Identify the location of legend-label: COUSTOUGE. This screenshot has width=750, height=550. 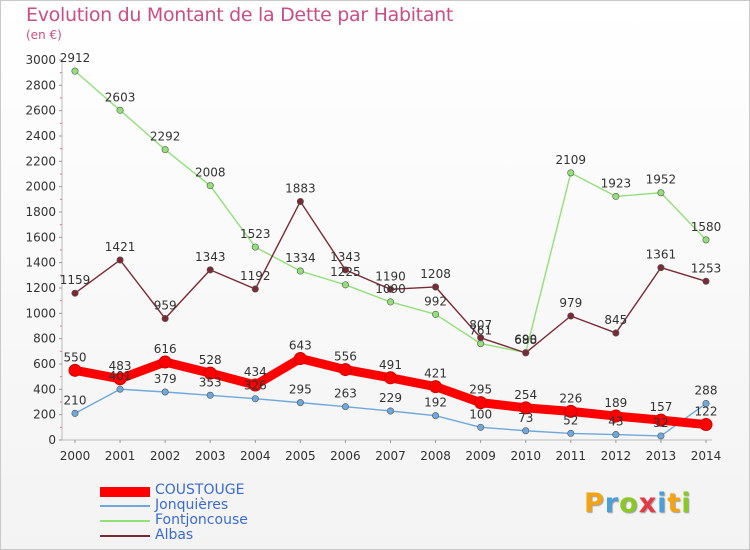
(200, 490).